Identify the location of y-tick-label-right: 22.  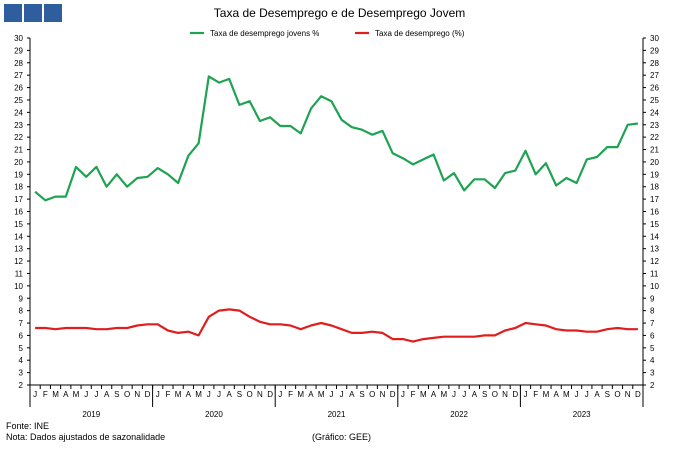
(654, 137).